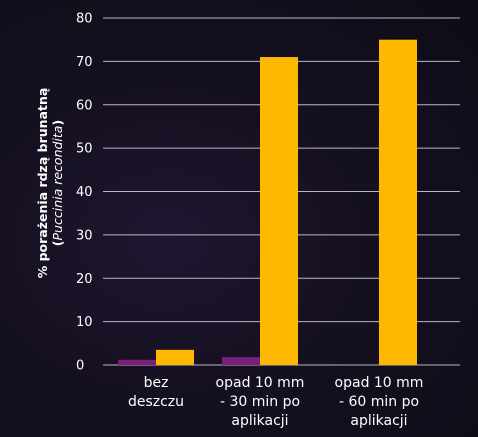  Describe the element at coordinates (84, 62) in the screenshot. I see `y-tick-label: 70` at that location.